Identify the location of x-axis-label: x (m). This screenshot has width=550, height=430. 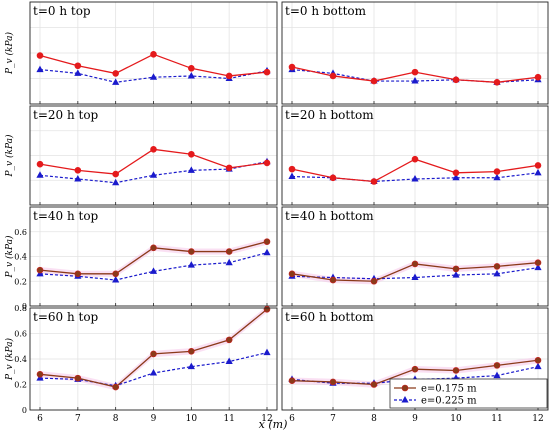
(273, 424).